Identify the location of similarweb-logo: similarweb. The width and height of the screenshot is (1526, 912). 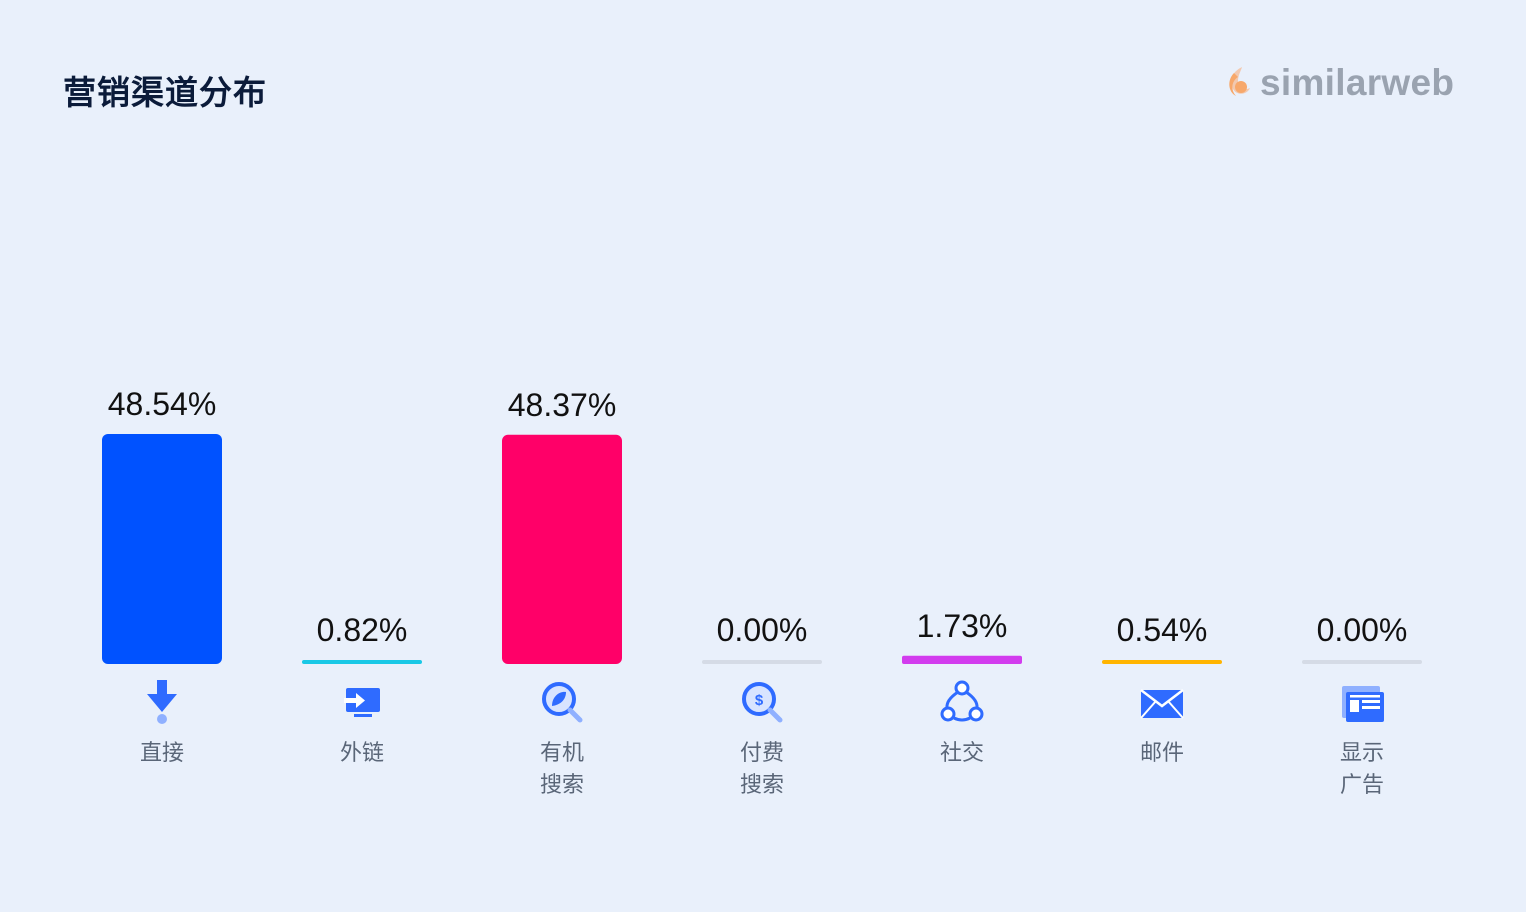
(1339, 83).